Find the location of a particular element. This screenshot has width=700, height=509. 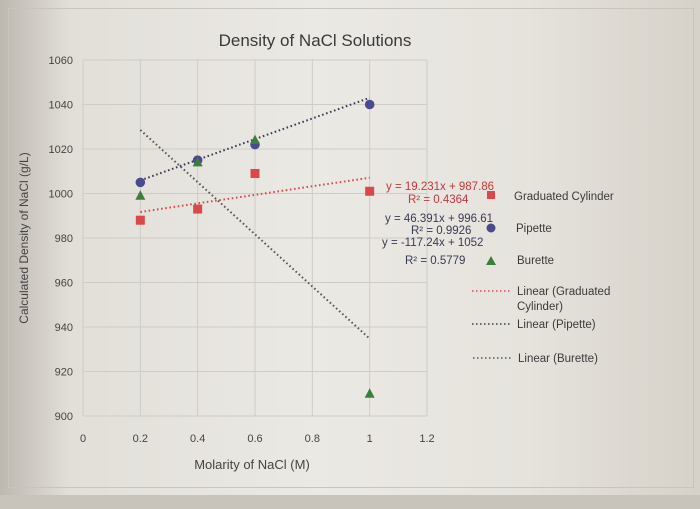

r2-pipette: R² = 0.9926 is located at coordinates (441, 231).